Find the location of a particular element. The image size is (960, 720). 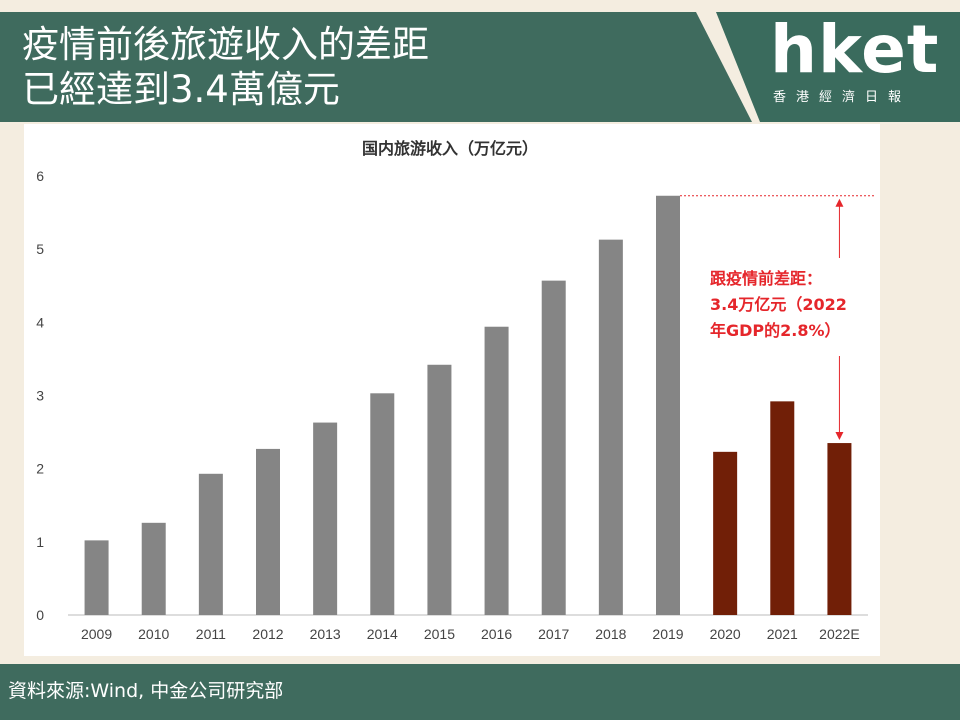

logo-subtitle: 香港經濟日報 is located at coordinates (842, 97).